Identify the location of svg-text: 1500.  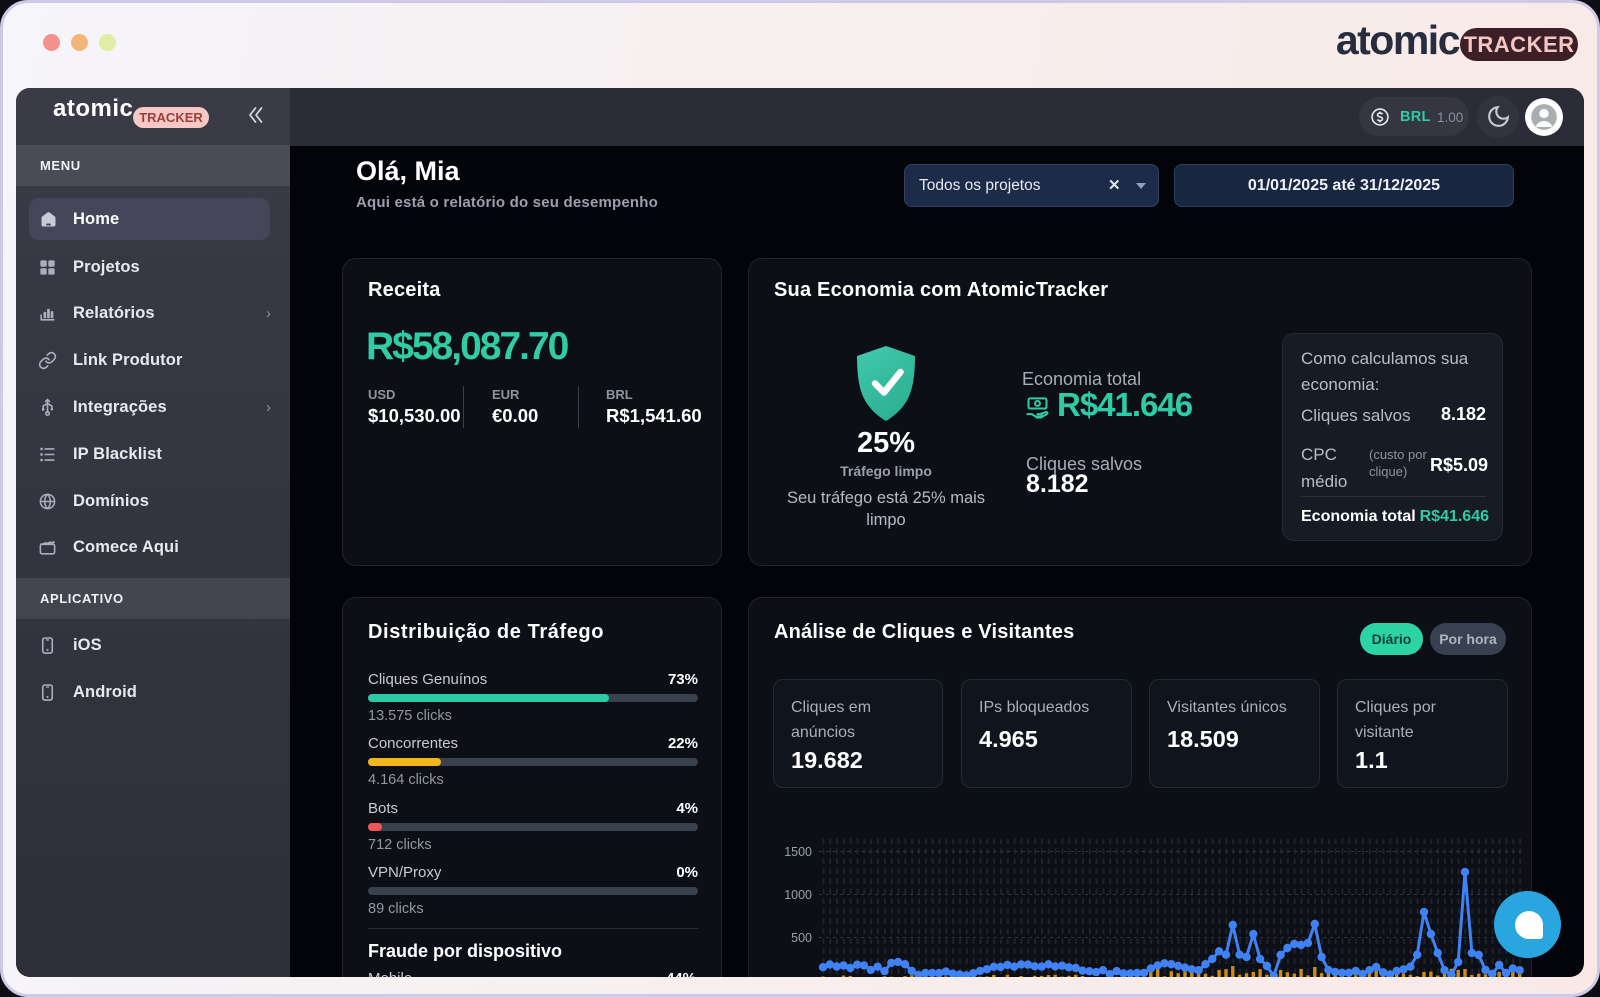
(798, 852).